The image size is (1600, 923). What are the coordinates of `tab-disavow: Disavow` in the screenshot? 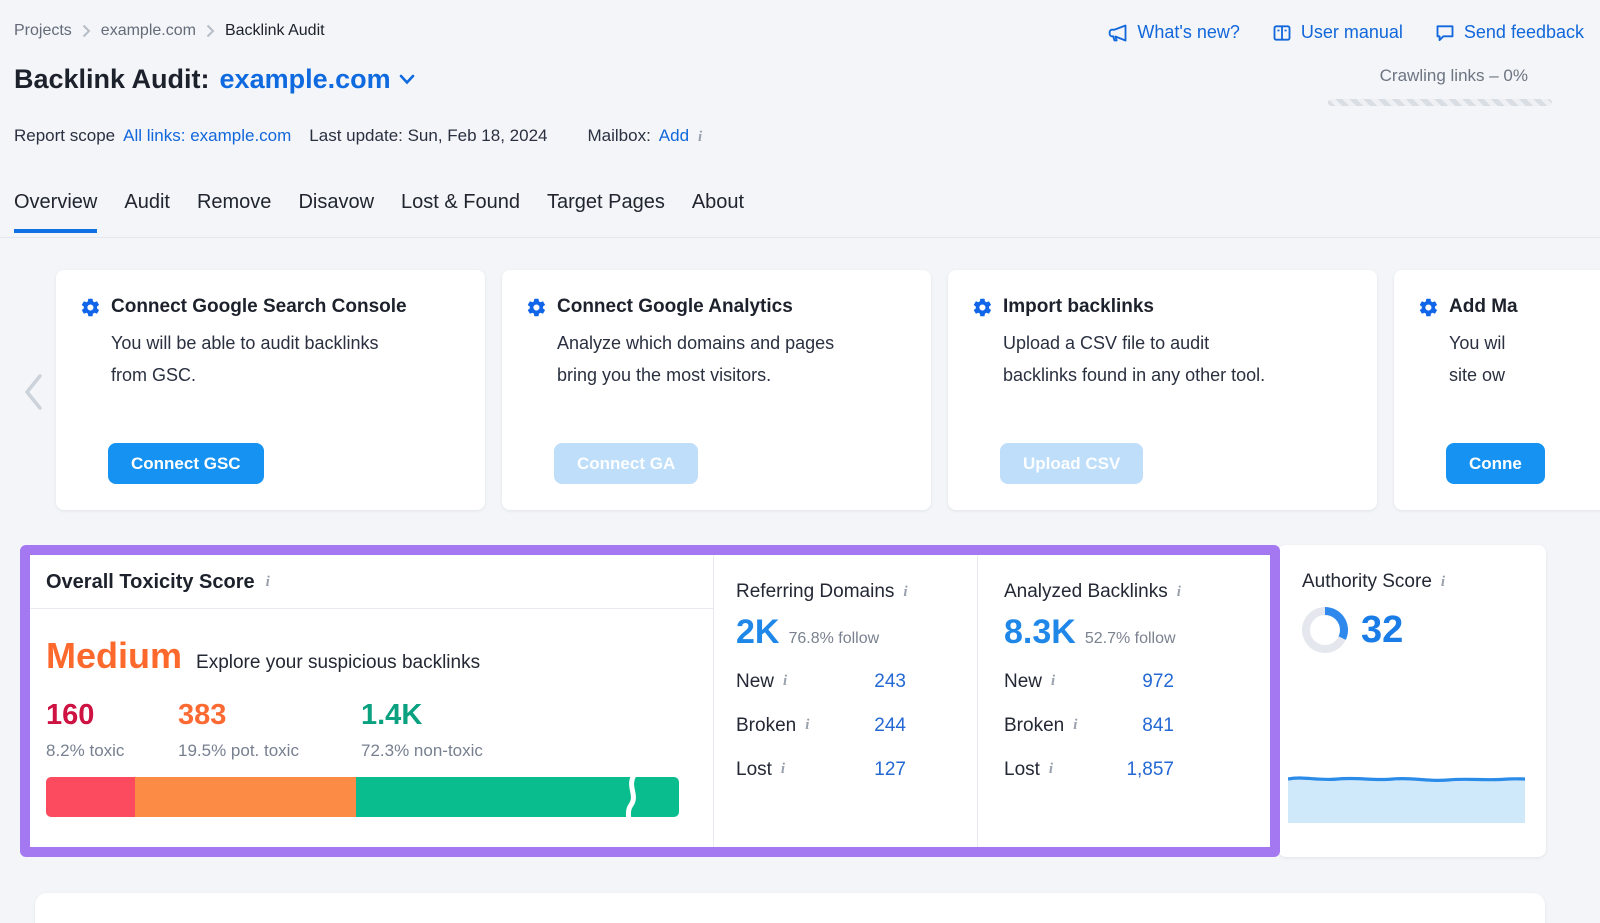 It's located at (336, 202).